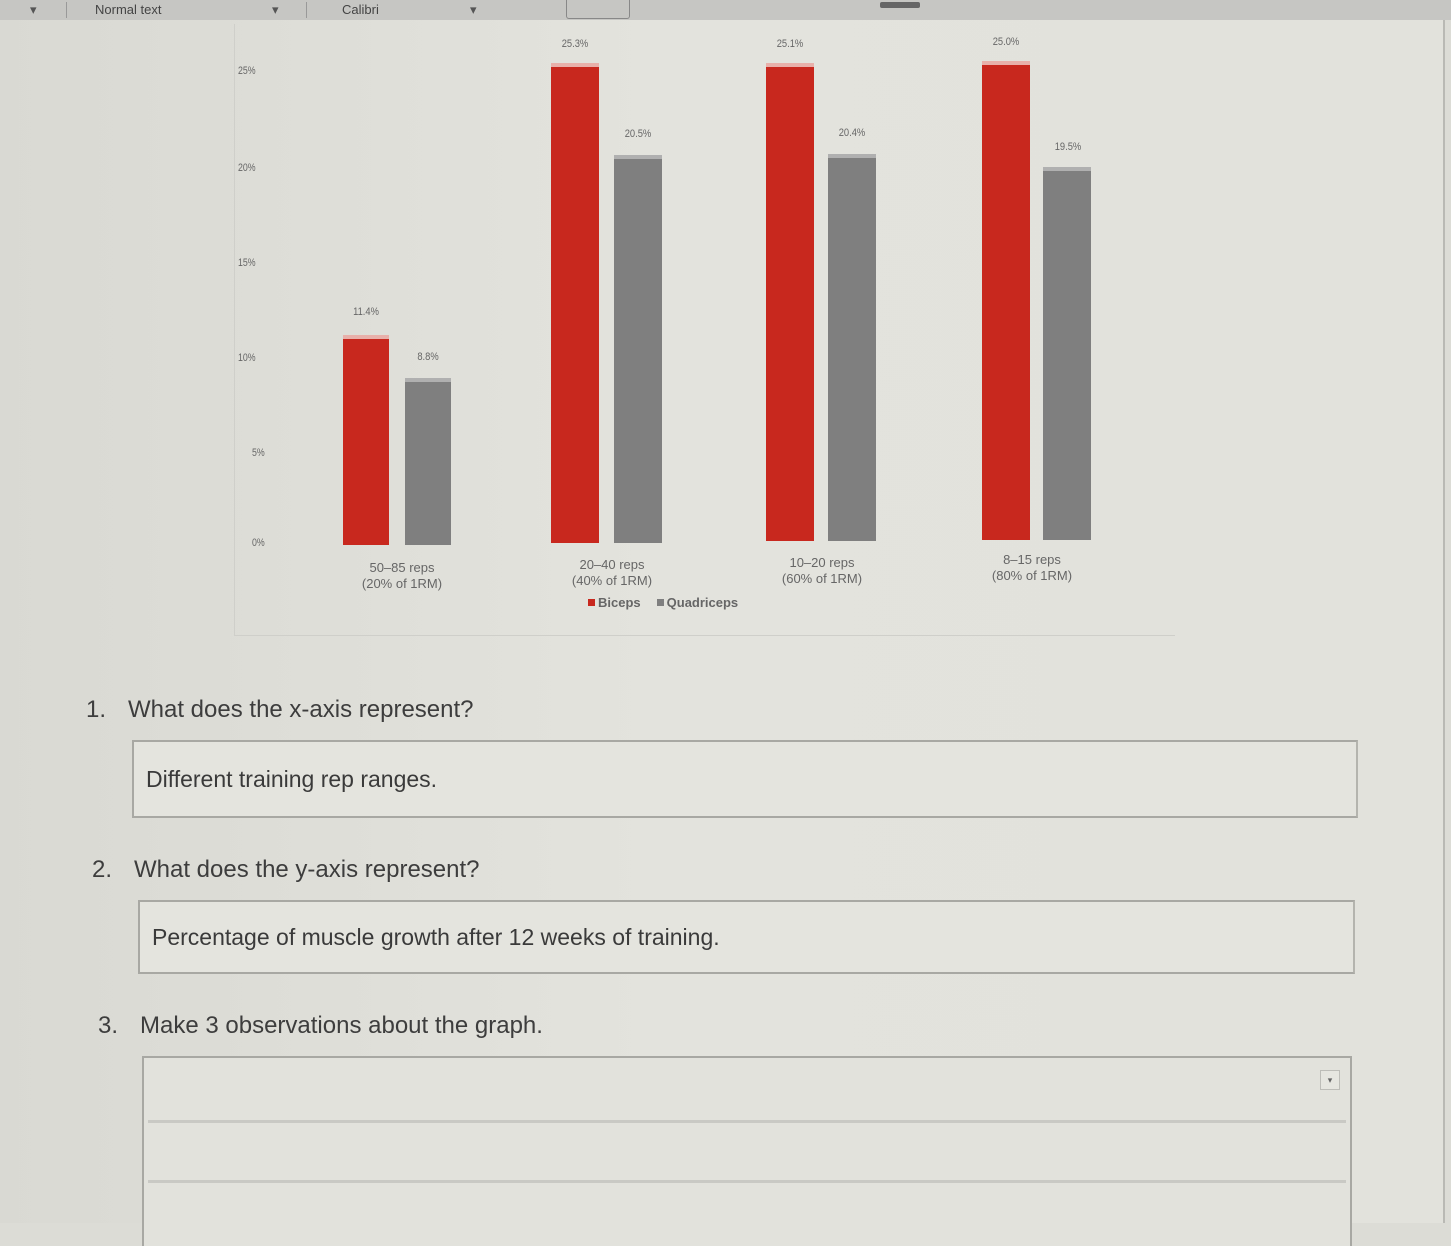 Image resolution: width=1451 pixels, height=1246 pixels. I want to click on value-label: 20.5%, so click(638, 134).